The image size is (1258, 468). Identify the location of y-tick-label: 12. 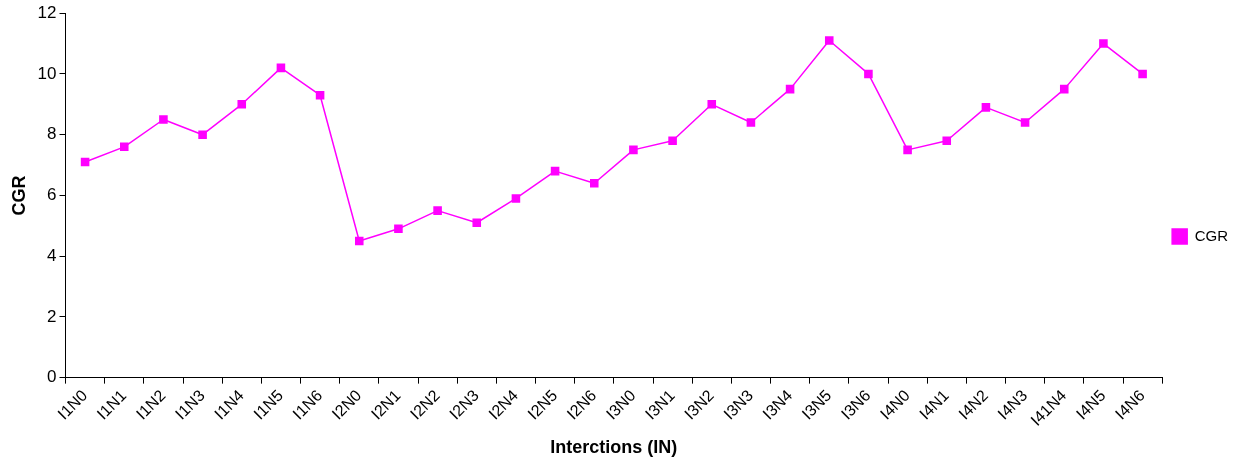
(47, 12).